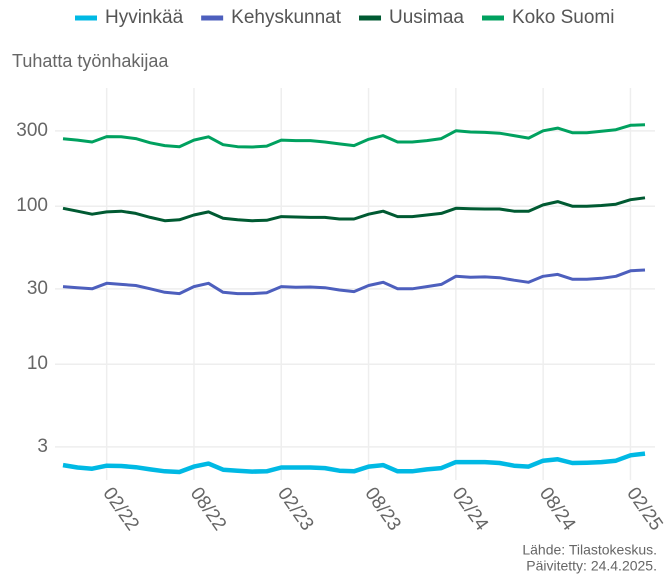  Describe the element at coordinates (589, 550) in the screenshot. I see `source: Lähde: Tilastokeskus.` at that location.